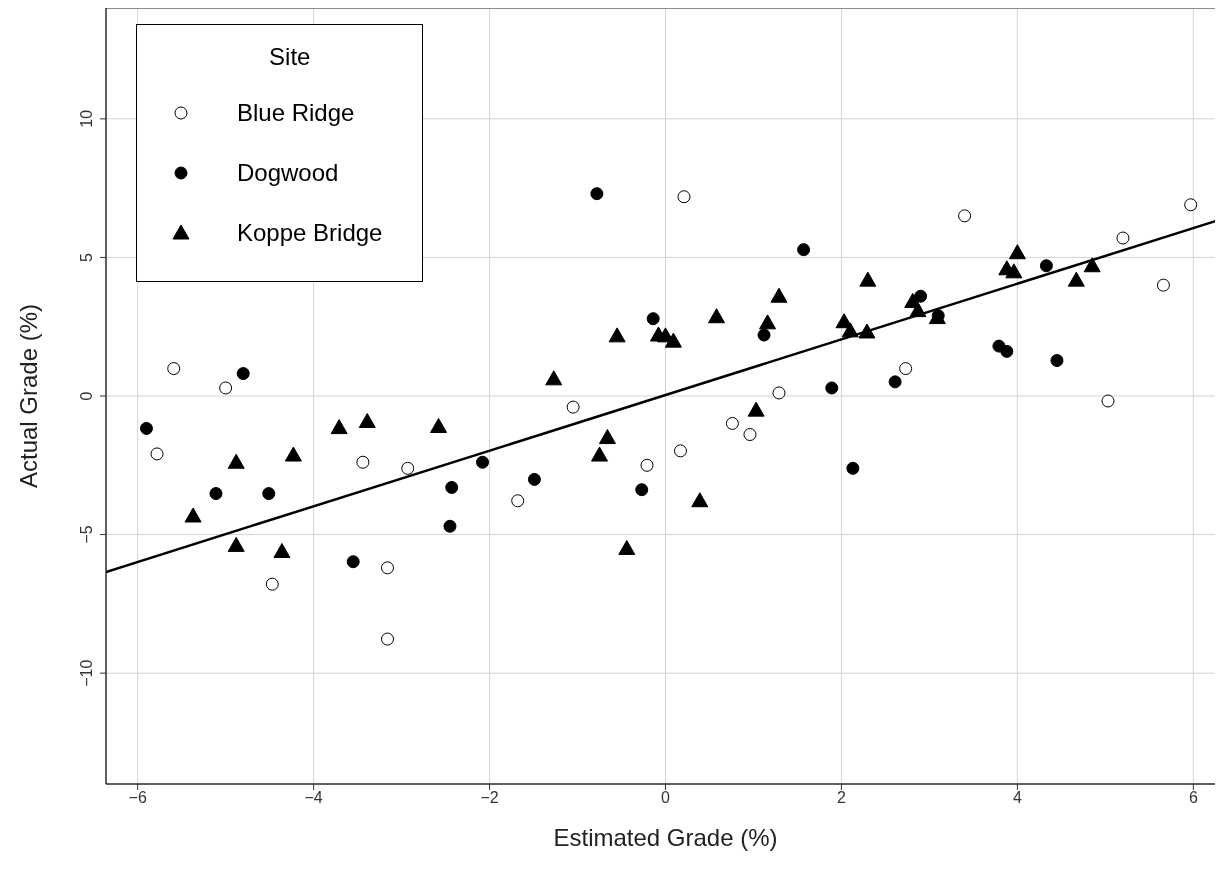 This screenshot has height=872, width=1223. What do you see at coordinates (841, 798) in the screenshot?
I see `x-tick-label: 2` at bounding box center [841, 798].